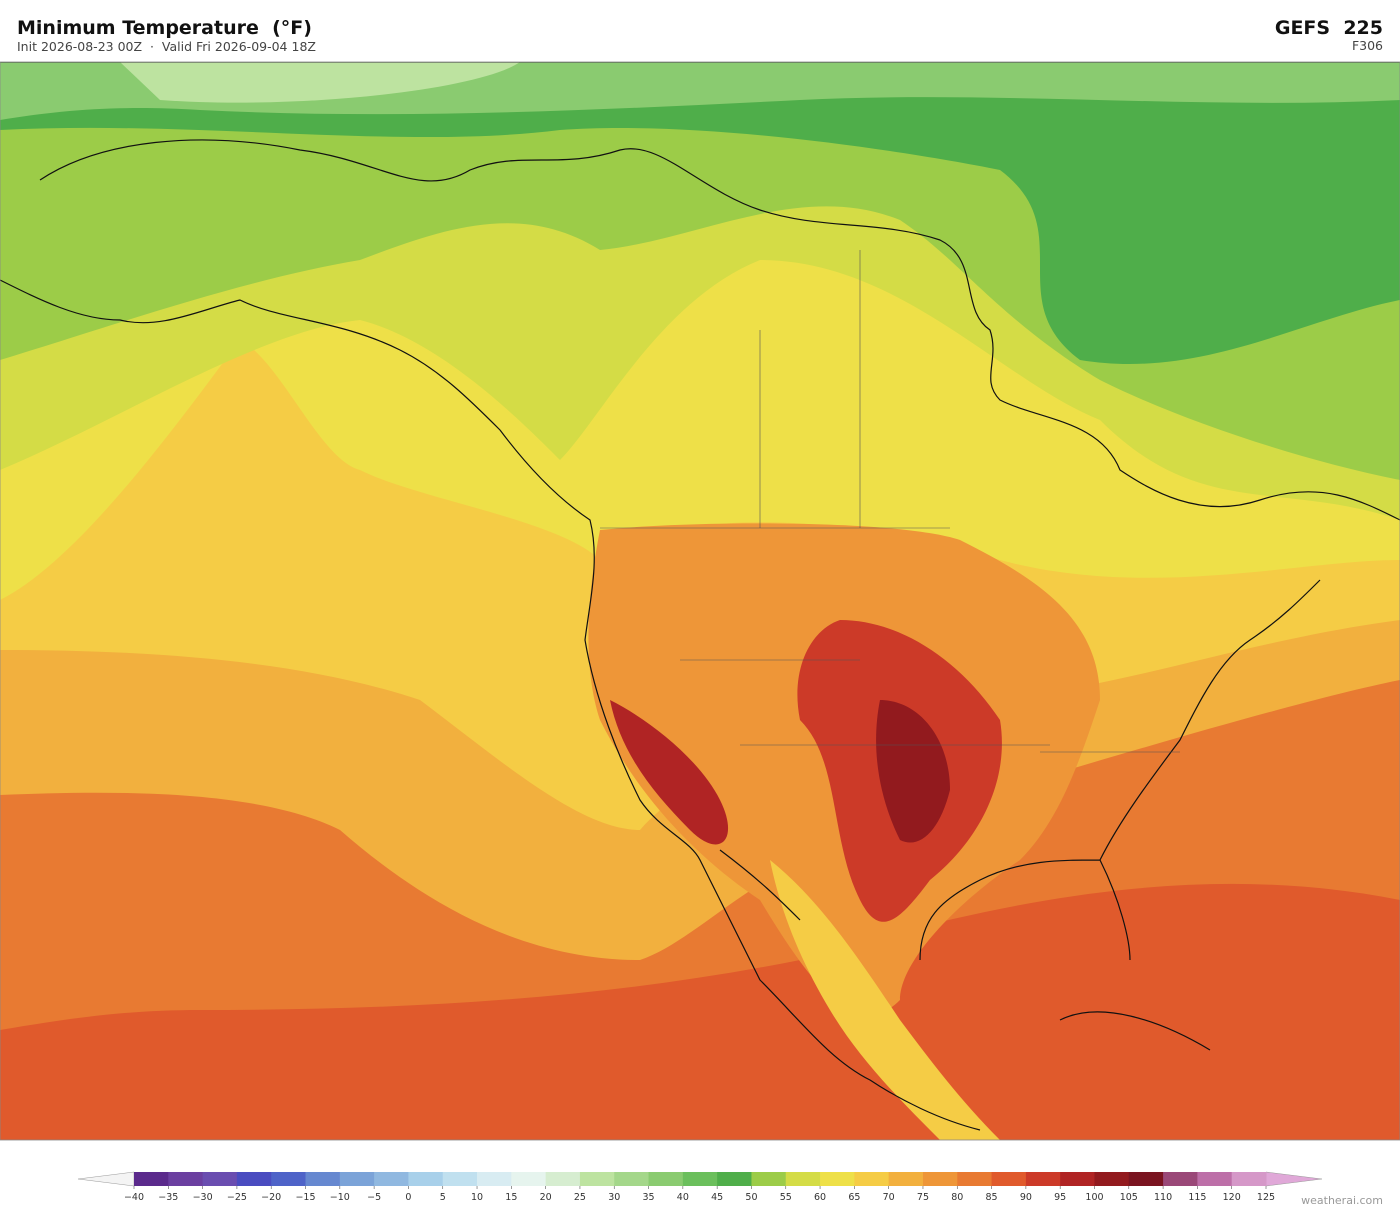  Describe the element at coordinates (751, 1197) in the screenshot. I see `colorbar-tick-label: 50` at that location.